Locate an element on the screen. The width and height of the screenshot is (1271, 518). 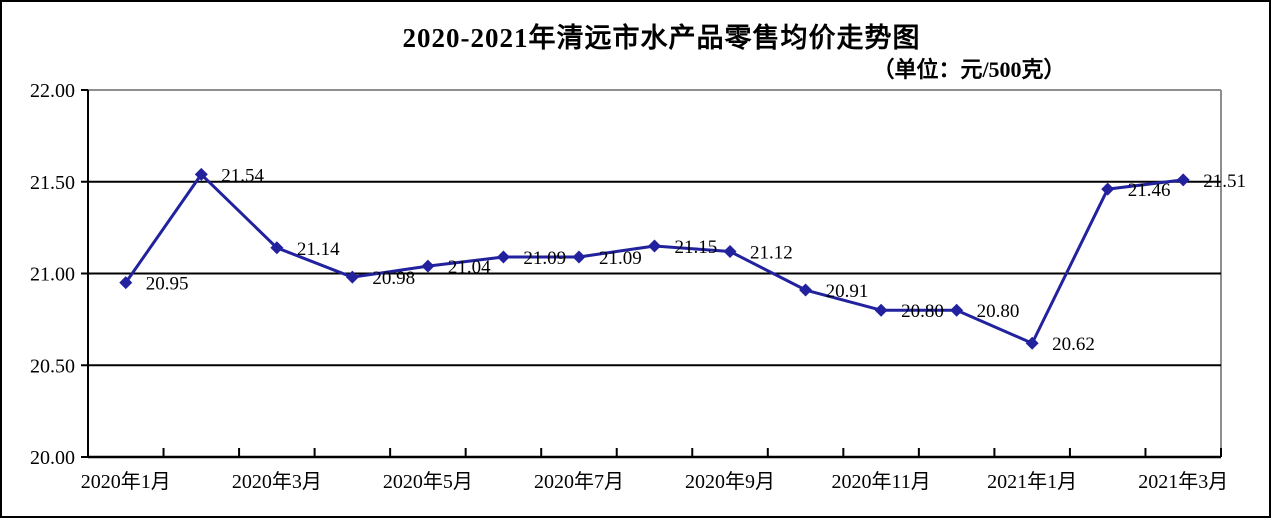
x-tick-label: 2020年11月 is located at coordinates (880, 481).